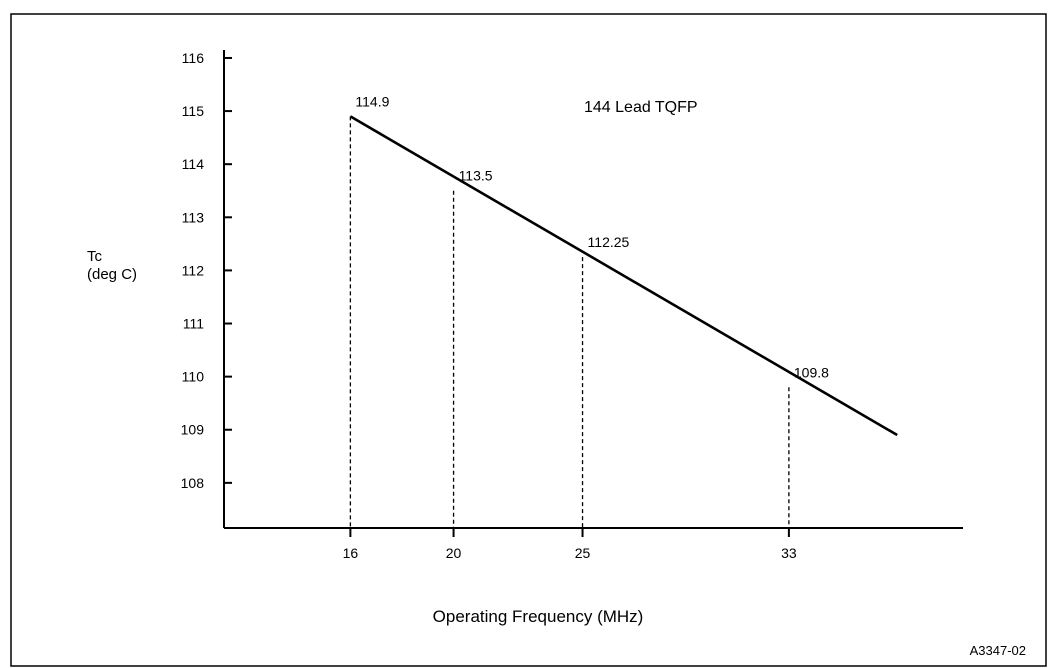  Describe the element at coordinates (609, 242) in the screenshot. I see `data-label: 112.25` at that location.